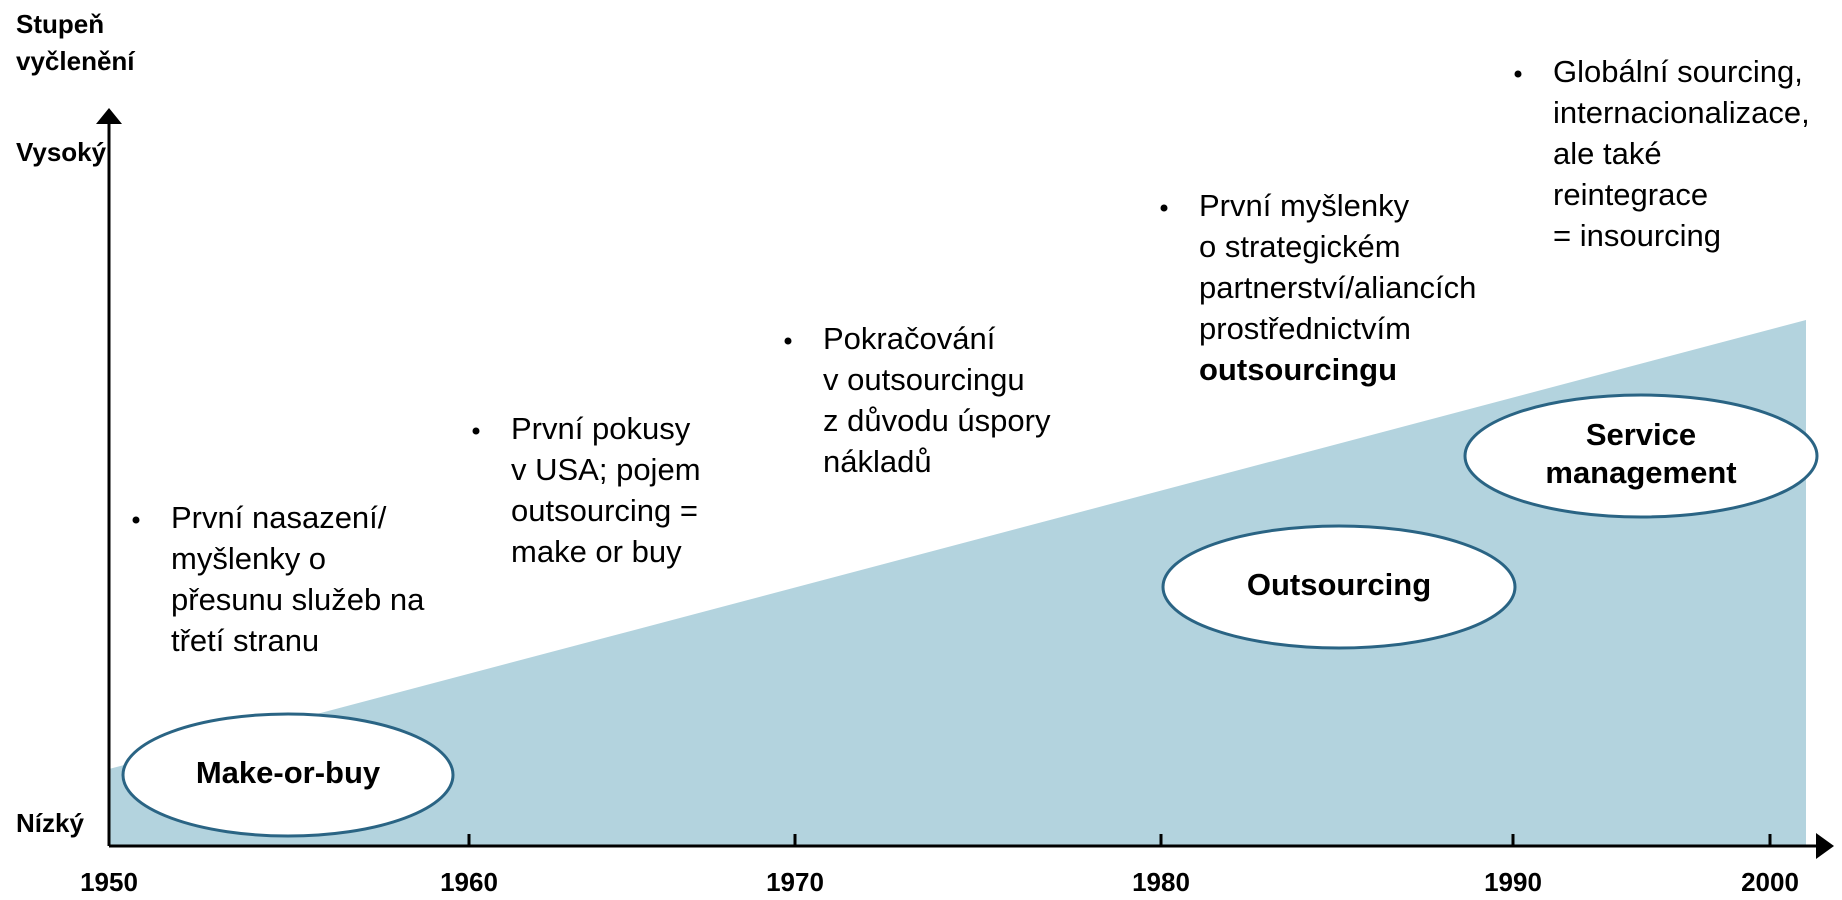 This screenshot has height=900, width=1842. What do you see at coordinates (61, 152) in the screenshot?
I see `y-high: Vysoký` at bounding box center [61, 152].